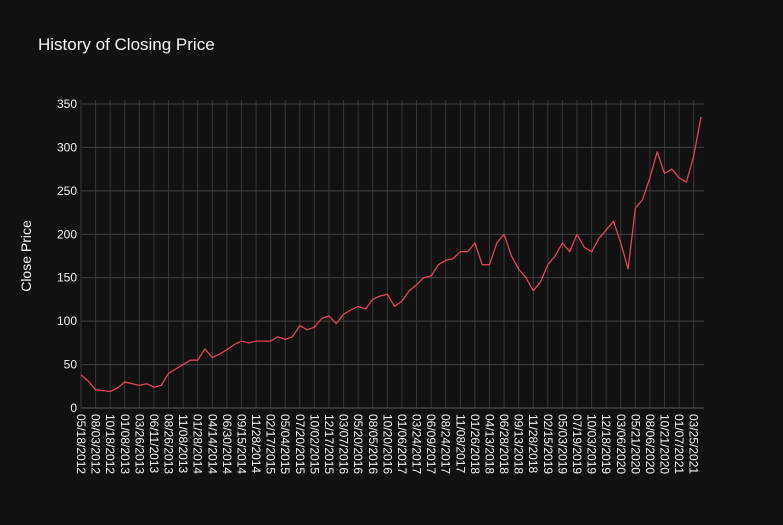  What do you see at coordinates (110, 444) in the screenshot?
I see `x-tick-label: 10/18/2012` at bounding box center [110, 444].